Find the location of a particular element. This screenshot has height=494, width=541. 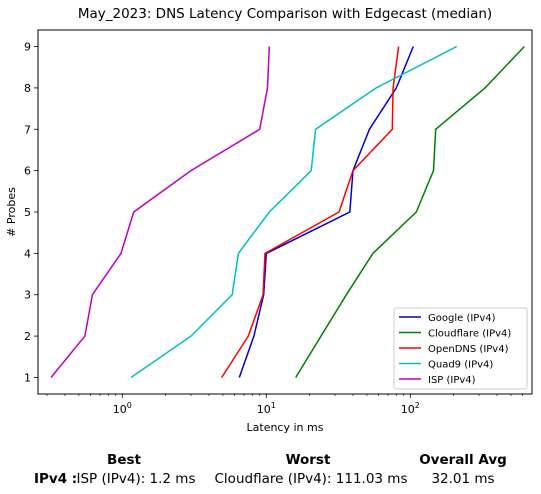

legend-label-0: Google (IPv4) is located at coordinates (462, 318).